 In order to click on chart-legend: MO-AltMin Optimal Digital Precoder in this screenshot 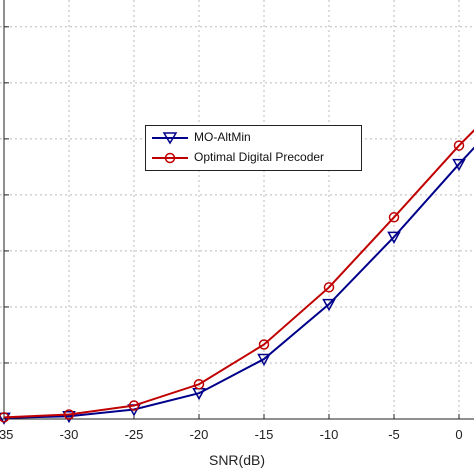, I will do `click(253, 148)`.